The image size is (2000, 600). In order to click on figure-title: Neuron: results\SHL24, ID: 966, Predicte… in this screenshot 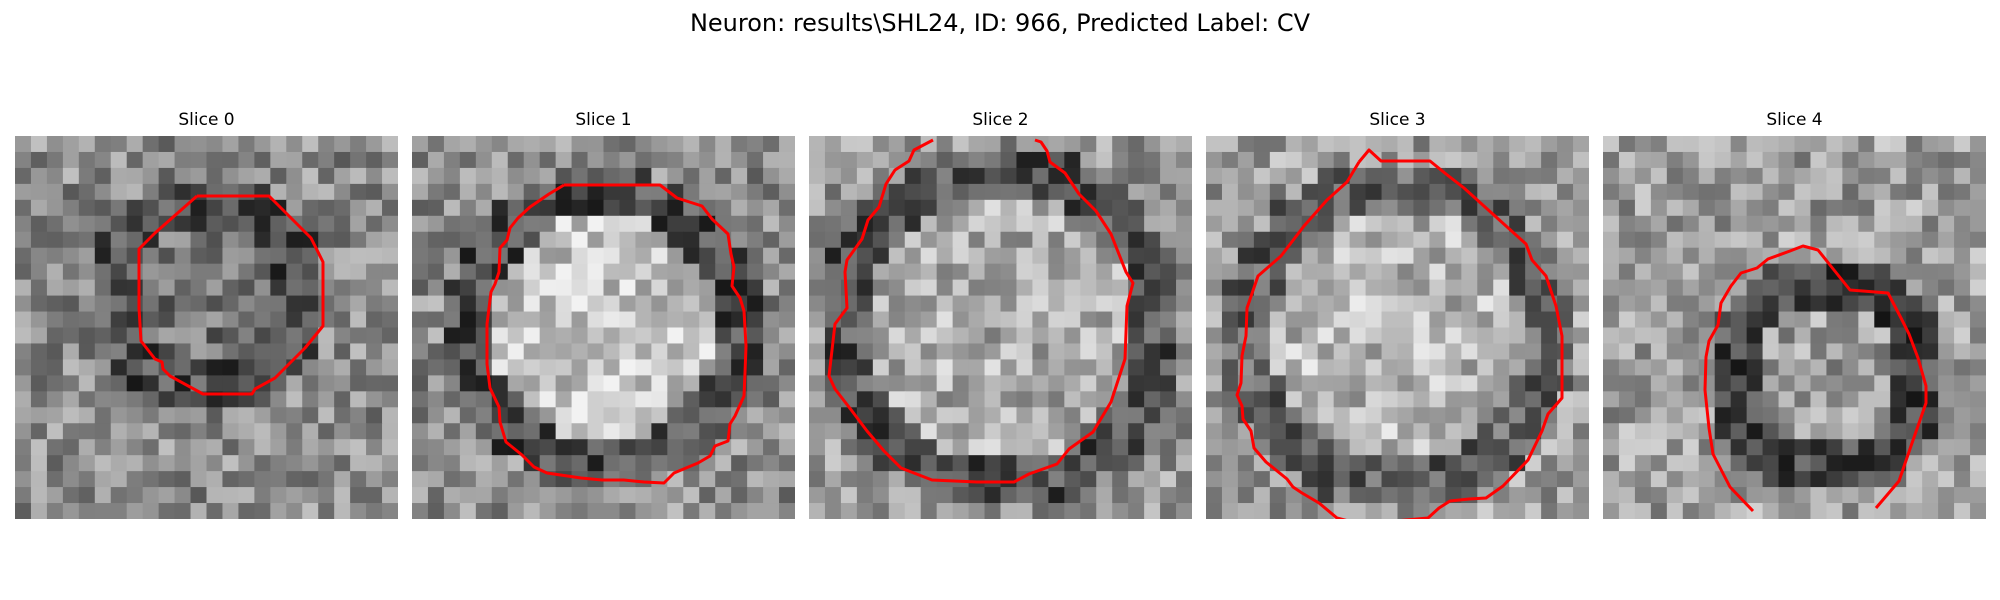, I will do `click(1000, 23)`.